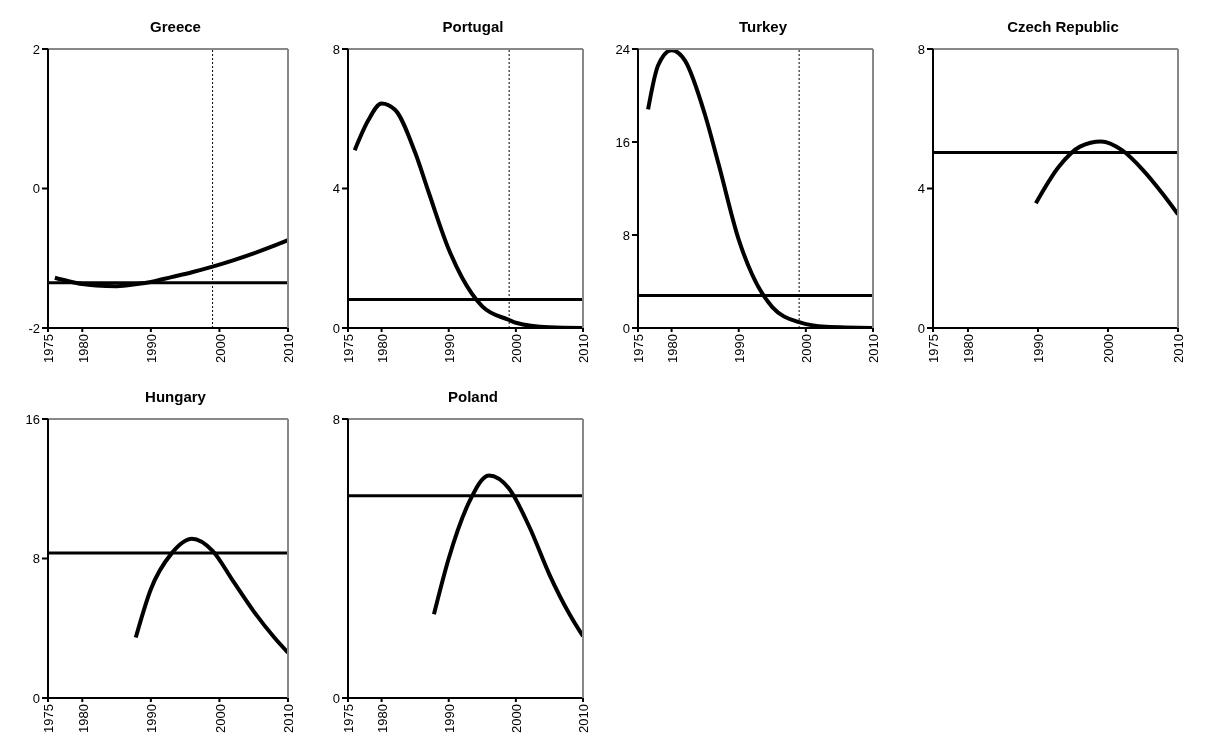 The width and height of the screenshot is (1205, 740). What do you see at coordinates (34, 328) in the screenshot?
I see `y-tick-label: -2` at bounding box center [34, 328].